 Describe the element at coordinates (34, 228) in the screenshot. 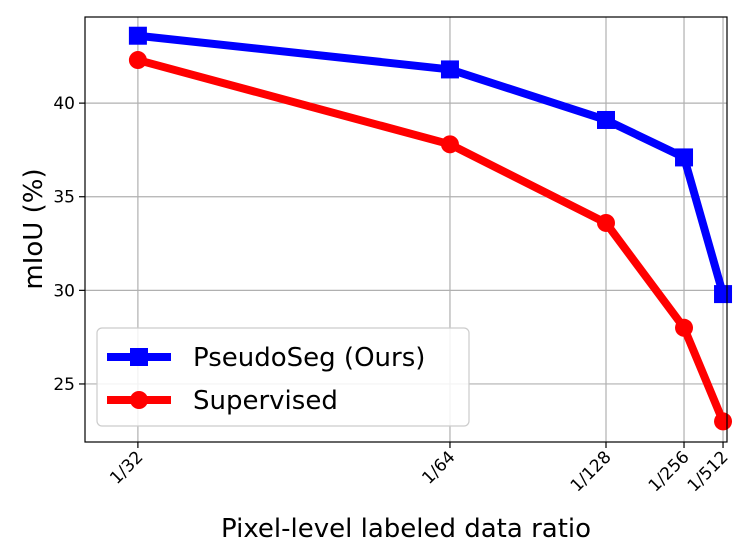

I see `y-axis-label: mIoU (%)` at that location.